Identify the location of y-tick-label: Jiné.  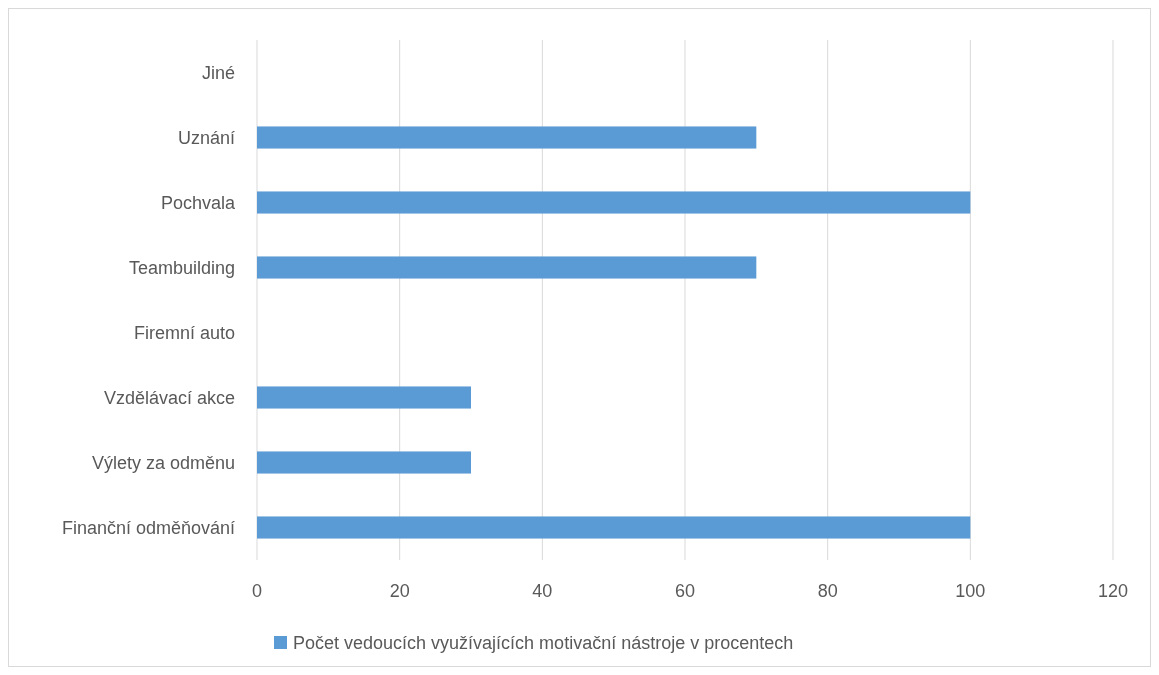
(218, 72).